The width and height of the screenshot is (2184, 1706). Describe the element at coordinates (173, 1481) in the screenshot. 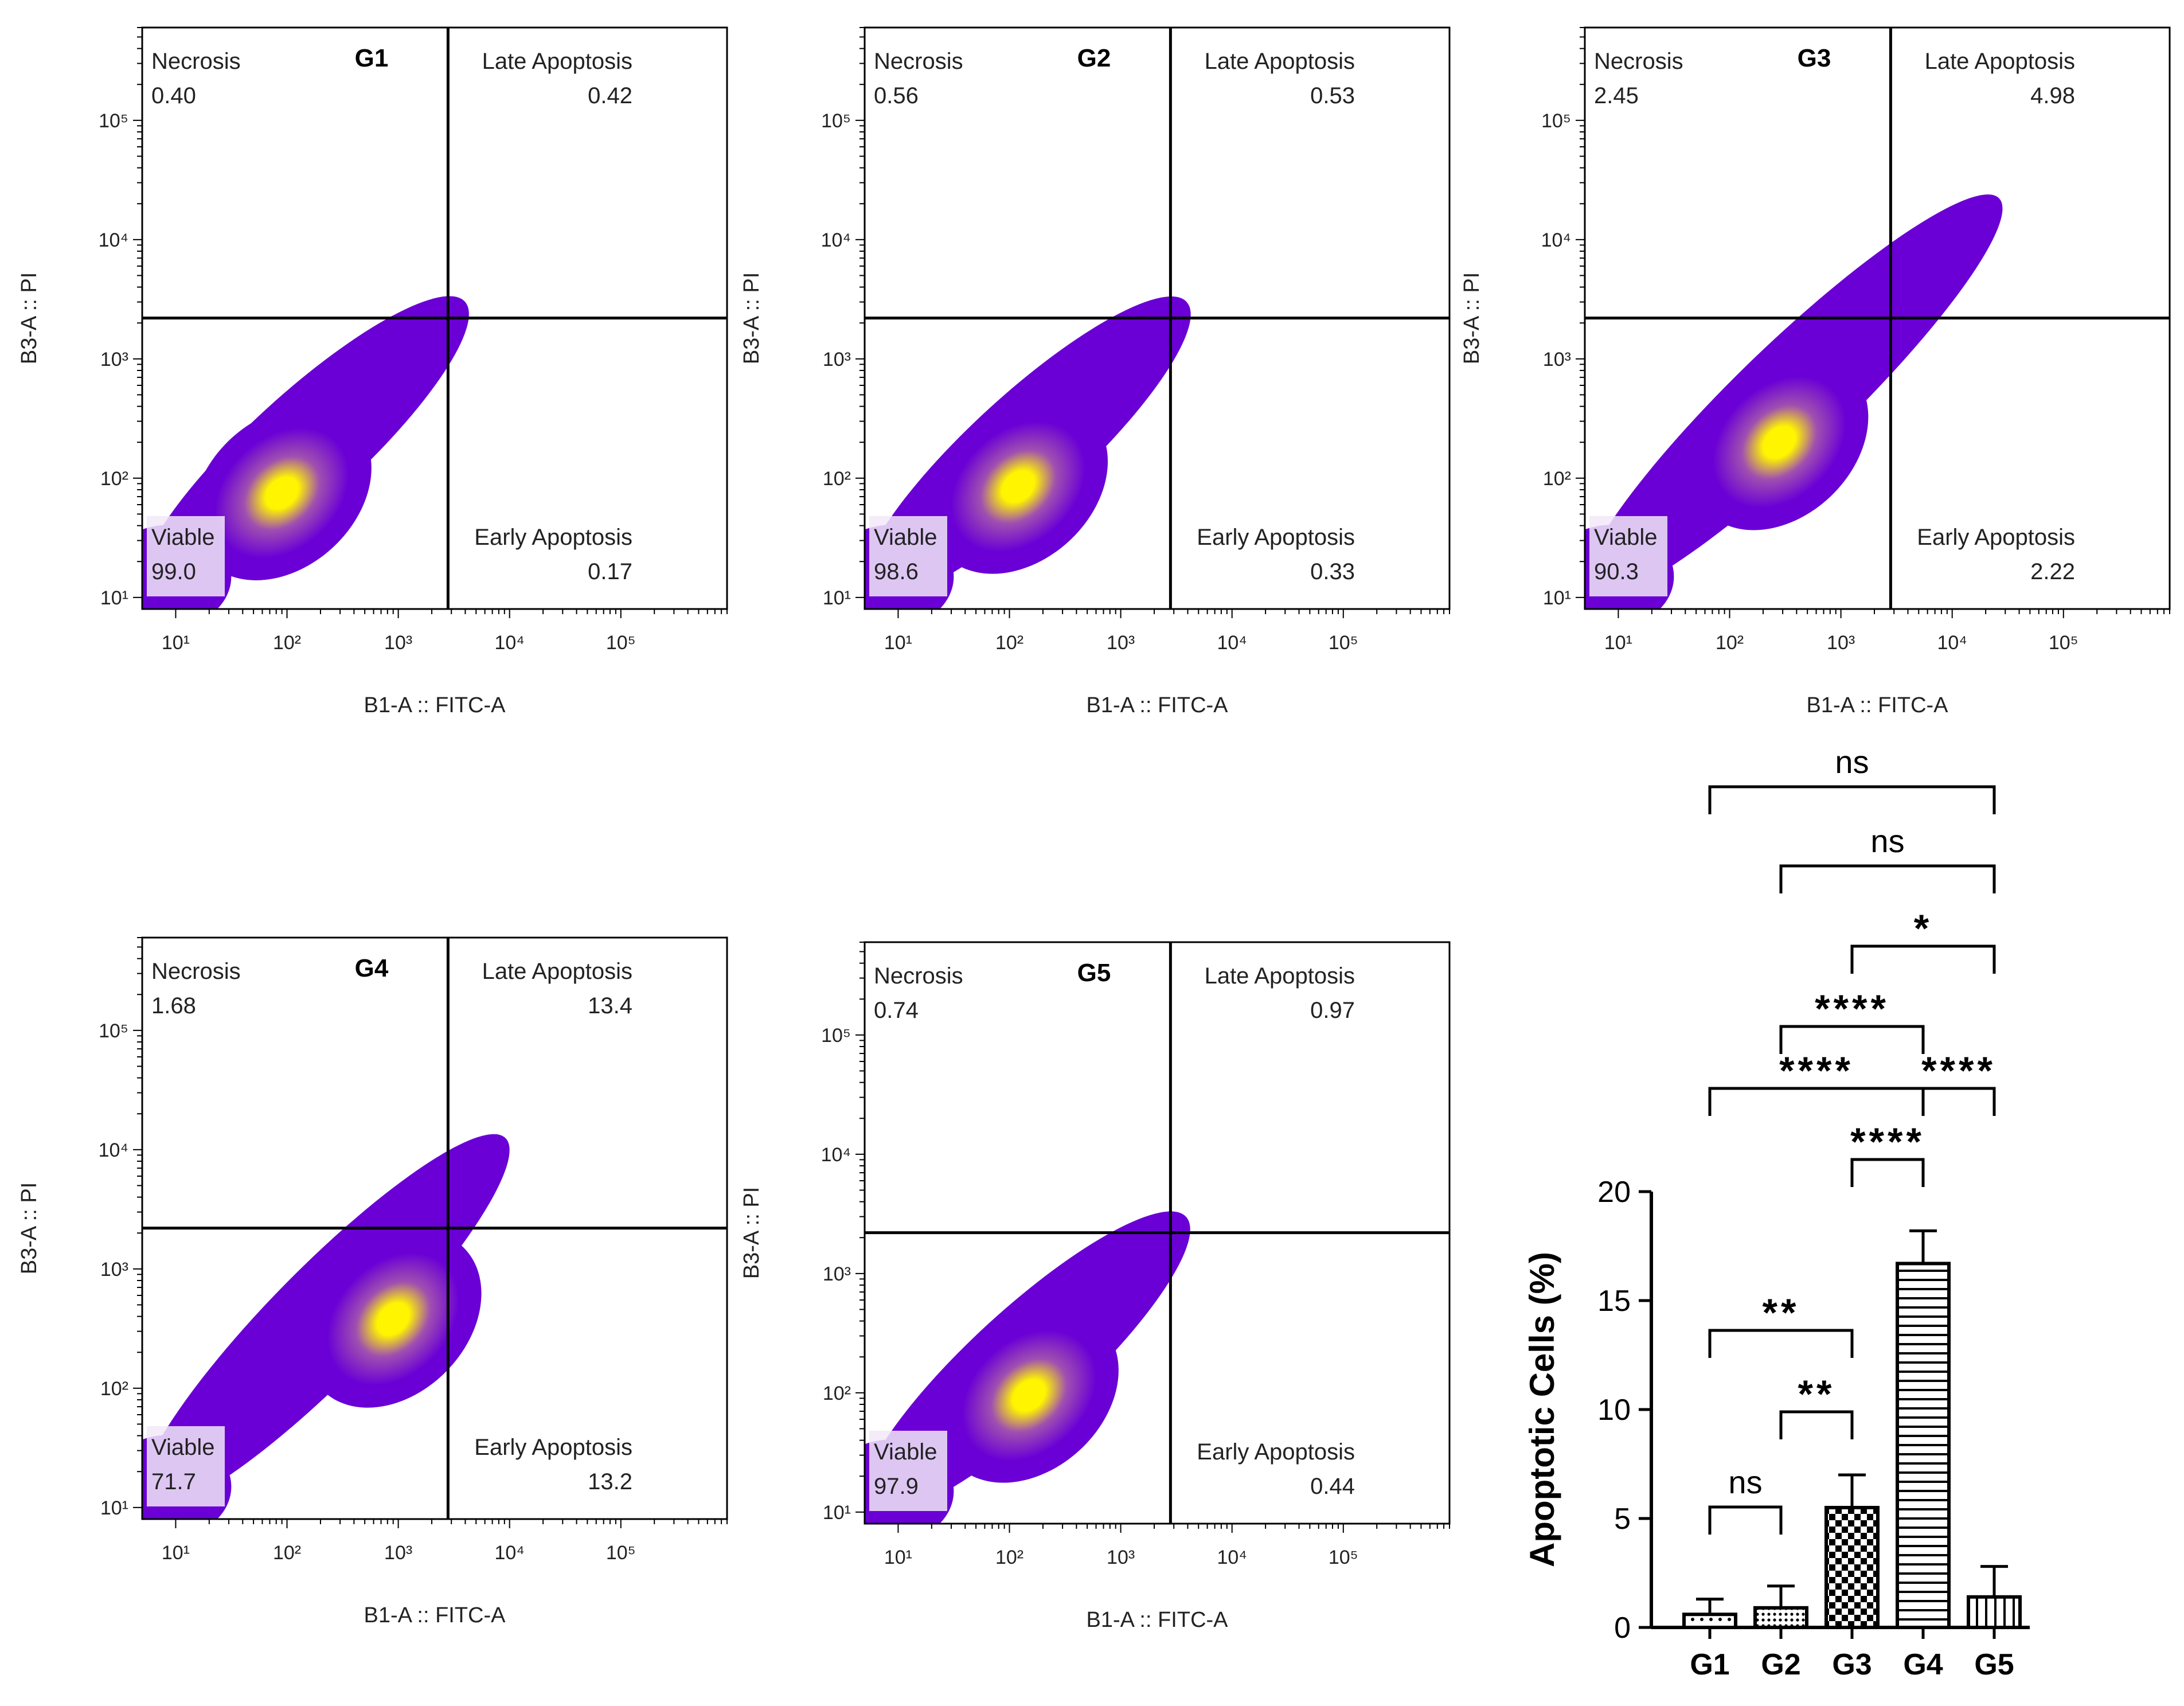

I see `quadrant-viable-value: 71.7` at that location.